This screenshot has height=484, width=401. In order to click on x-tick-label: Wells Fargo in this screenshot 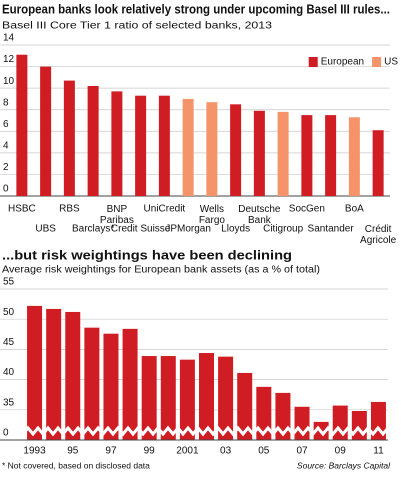, I will do `click(212, 215)`.